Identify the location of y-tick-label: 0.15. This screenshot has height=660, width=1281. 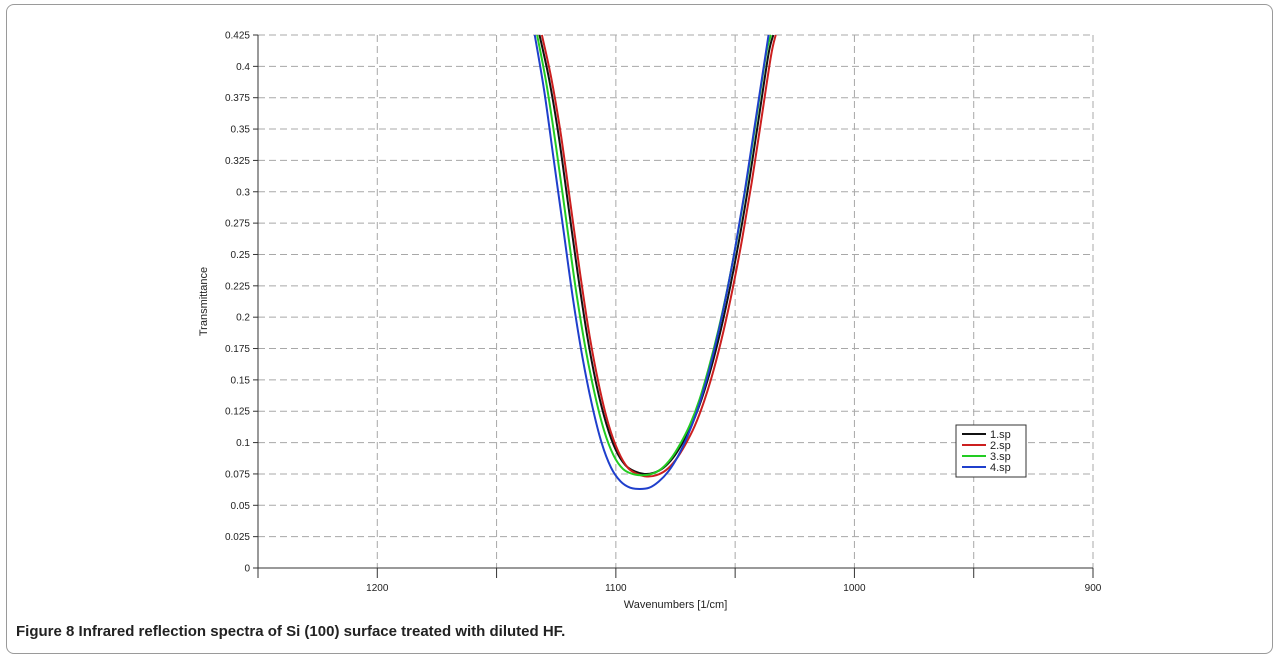
(241, 380).